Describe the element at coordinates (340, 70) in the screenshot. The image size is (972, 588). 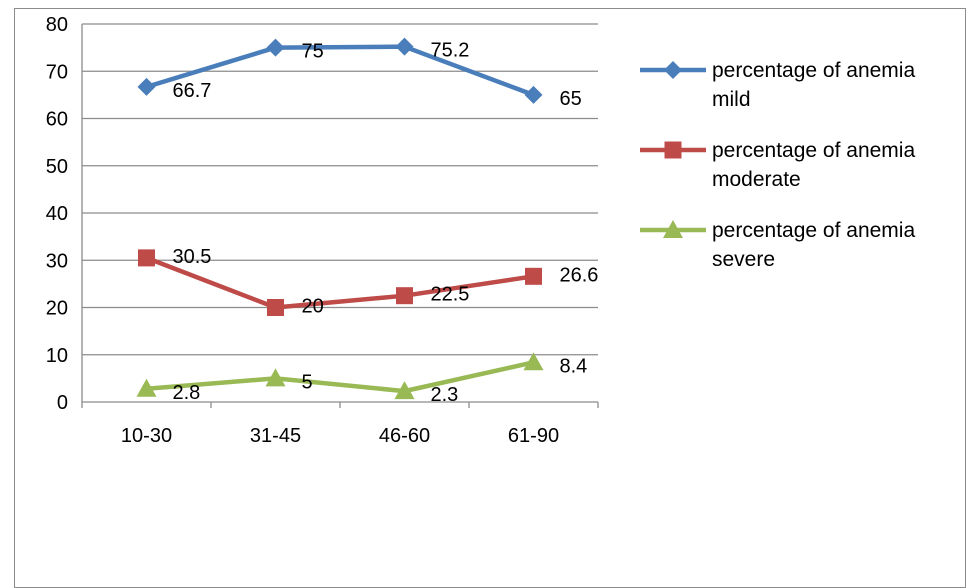
I see `series-line-mild` at that location.